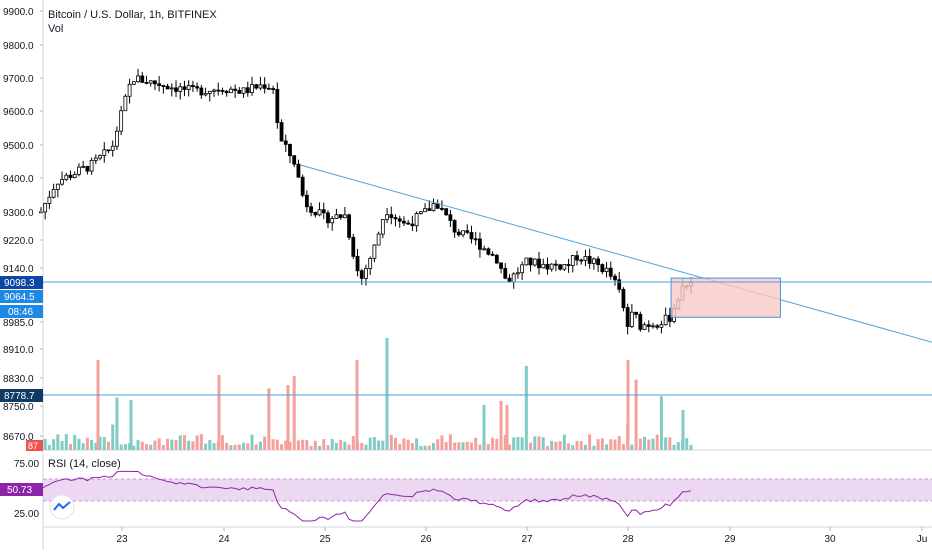 This screenshot has height=555, width=932. What do you see at coordinates (62, 507) in the screenshot?
I see `tradingview-logo` at bounding box center [62, 507].